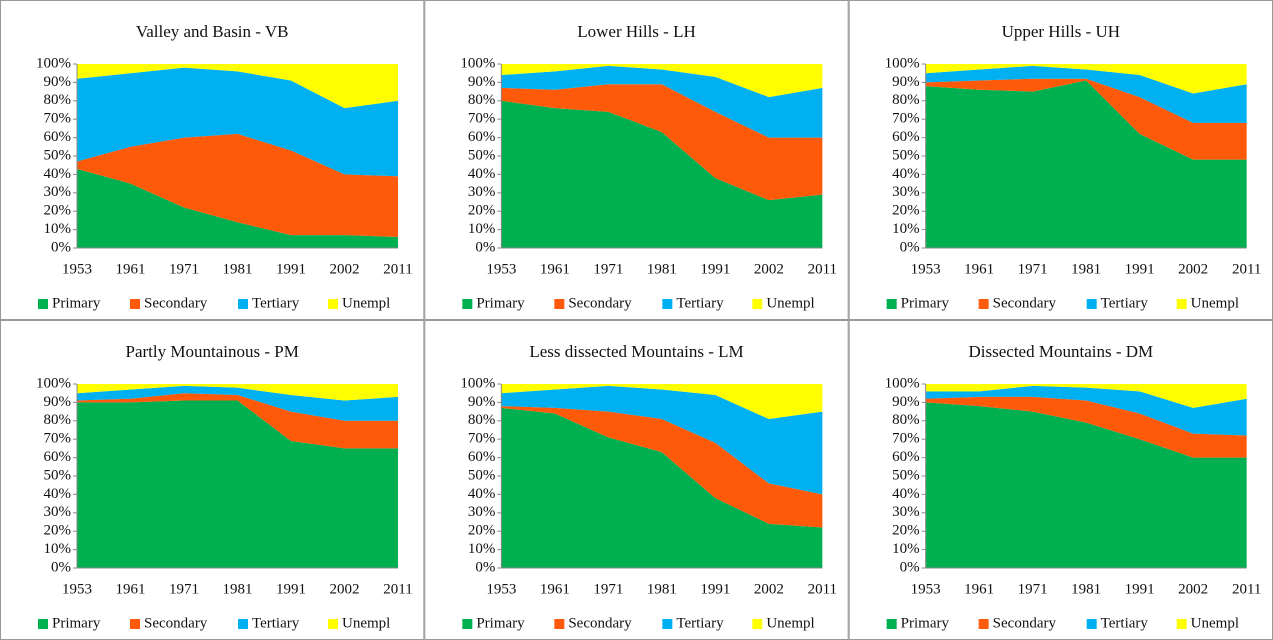 The width and height of the screenshot is (1273, 640). Describe the element at coordinates (212, 351) in the screenshot. I see `chart-title: Partly Mountainous - PM` at that location.